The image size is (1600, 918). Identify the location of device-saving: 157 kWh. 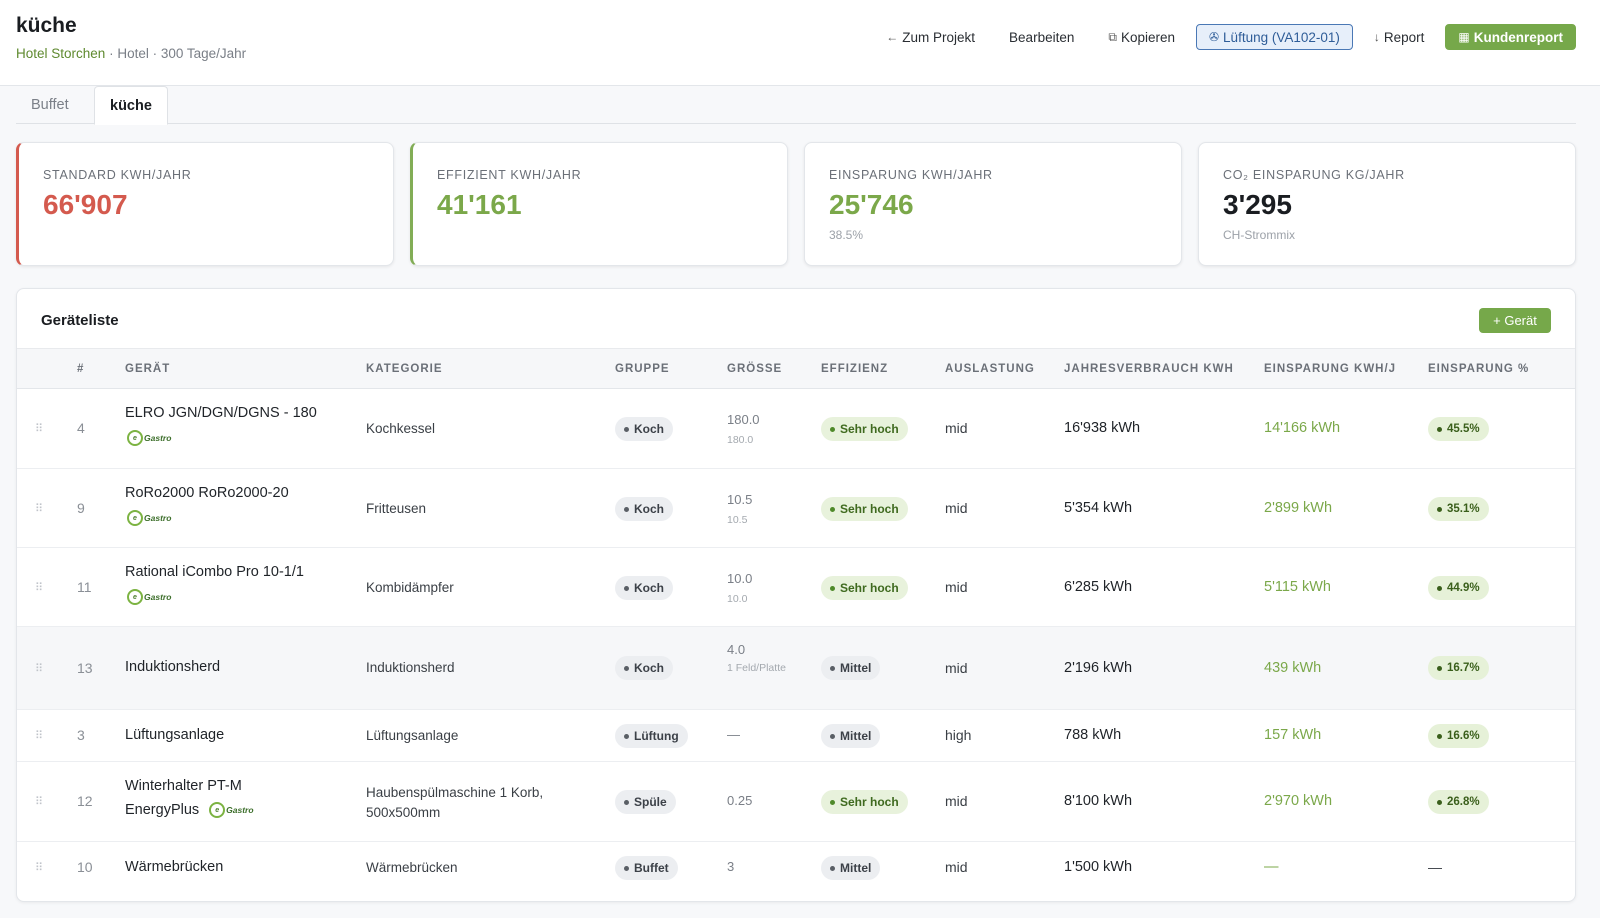
(1293, 735).